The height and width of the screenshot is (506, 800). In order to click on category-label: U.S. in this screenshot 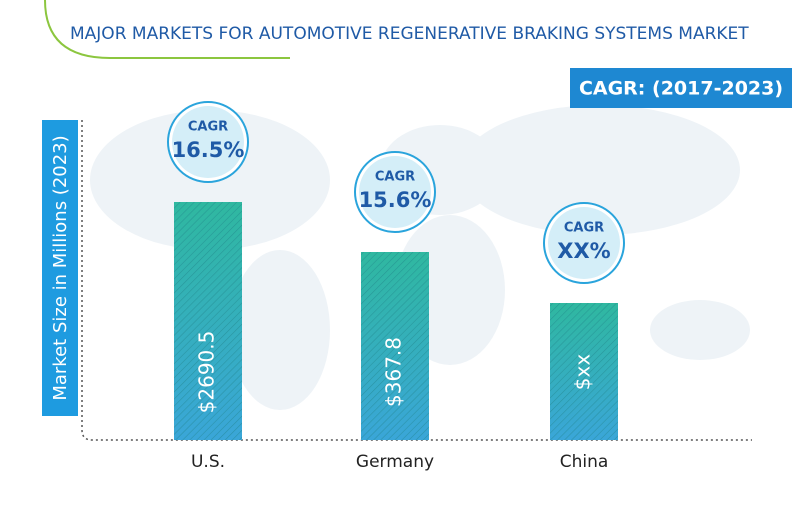, I will do `click(208, 462)`.